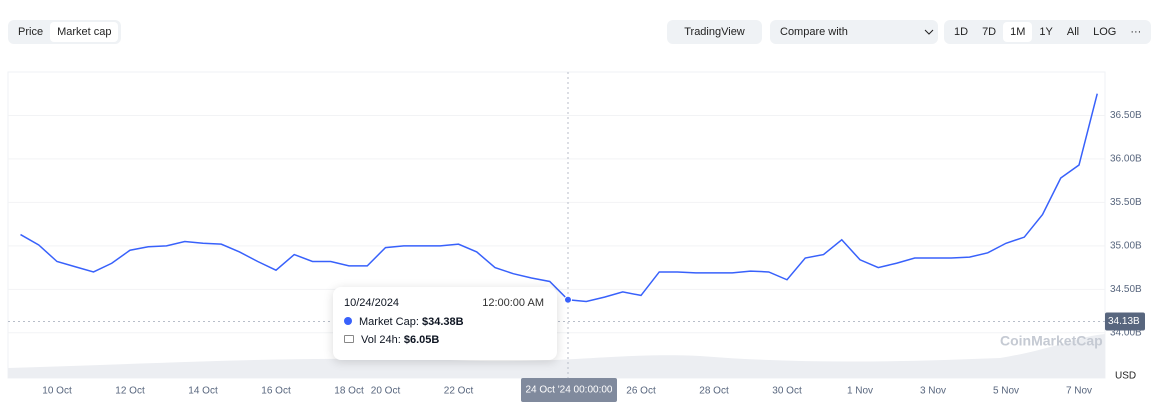 The width and height of the screenshot is (1152, 420). I want to click on x-tick-label: 28 Oct, so click(714, 391).